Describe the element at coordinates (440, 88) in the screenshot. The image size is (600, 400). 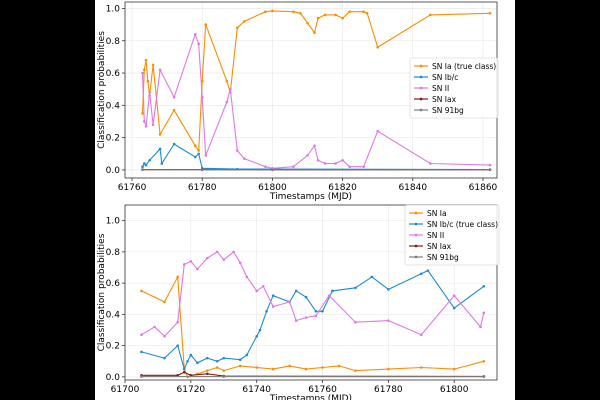
I see `legend-label: SN II` at that location.